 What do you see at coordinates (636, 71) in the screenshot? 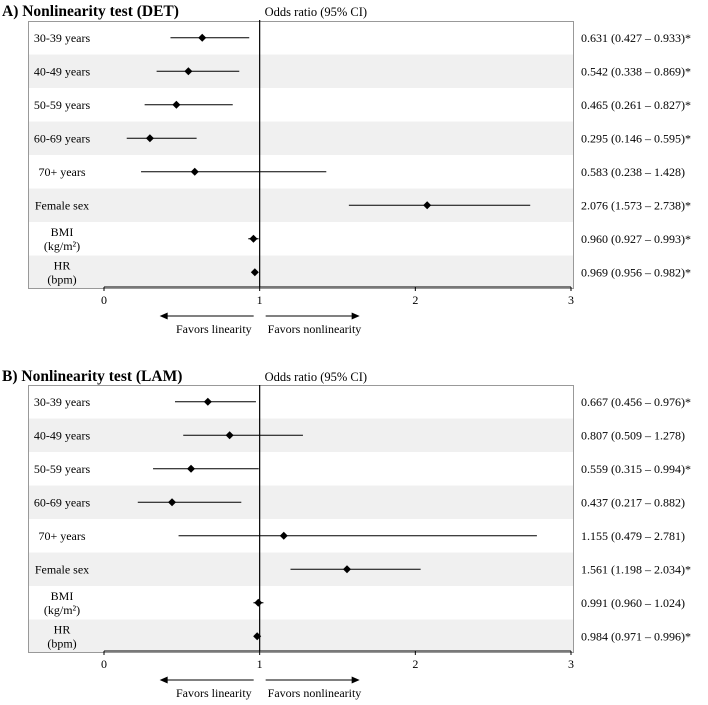
I see `row-value: 0.542 (0.338 – 0.869)*` at bounding box center [636, 71].